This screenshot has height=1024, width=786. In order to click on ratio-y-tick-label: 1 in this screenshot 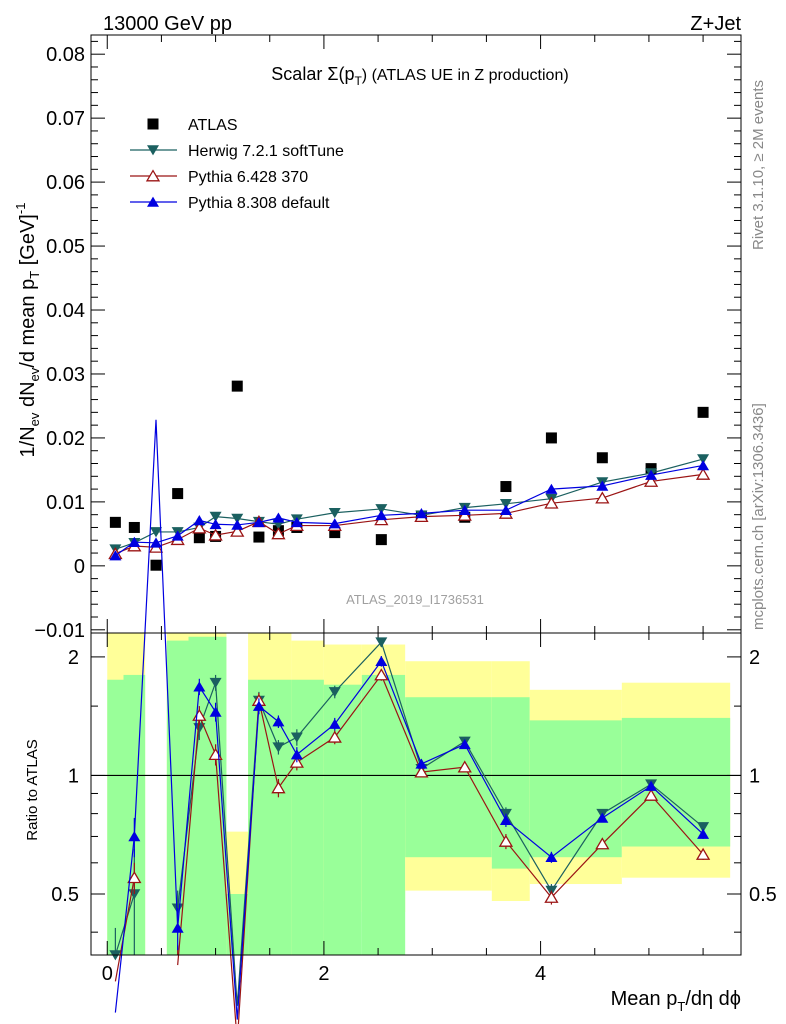, I will do `click(73, 776)`.